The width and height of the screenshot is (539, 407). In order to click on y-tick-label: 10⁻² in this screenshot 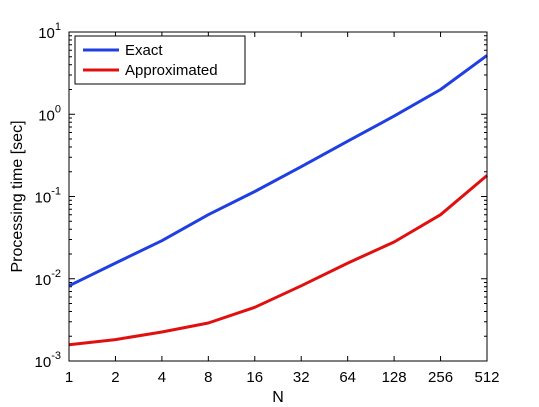, I will do `click(48, 278)`.